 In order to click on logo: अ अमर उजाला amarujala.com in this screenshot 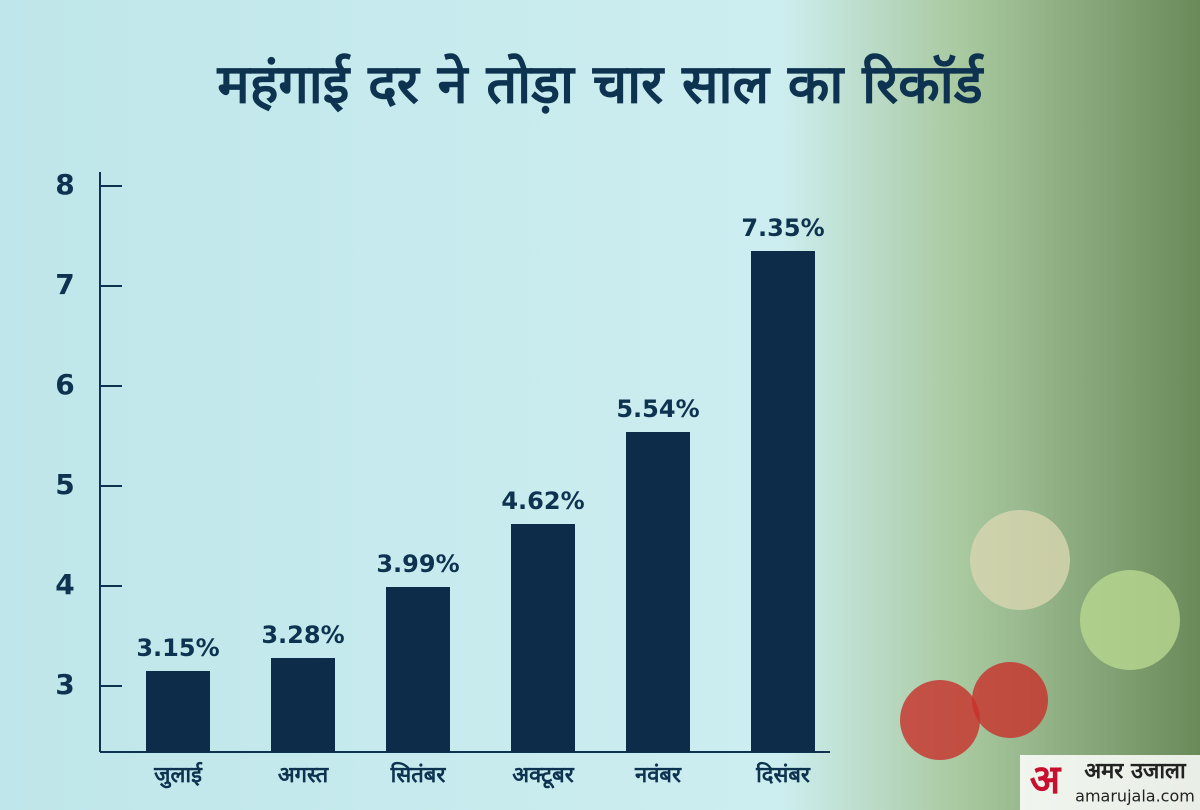, I will do `click(1110, 782)`.